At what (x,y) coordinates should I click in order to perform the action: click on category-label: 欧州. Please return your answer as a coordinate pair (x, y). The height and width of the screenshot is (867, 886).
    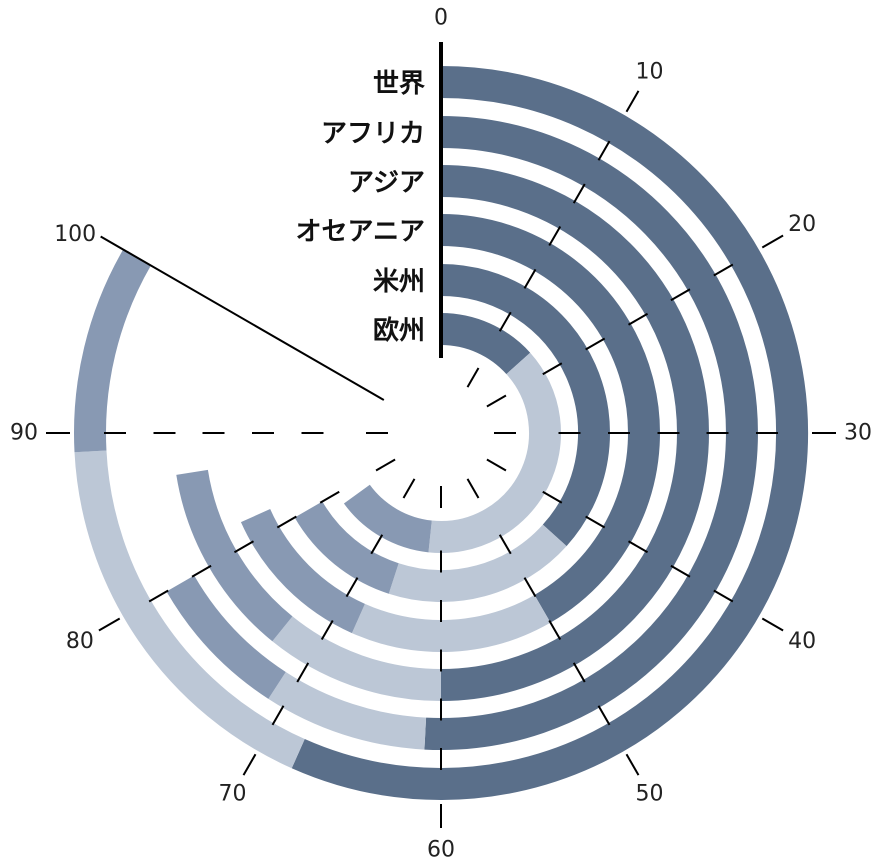
    Looking at the image, I should click on (399, 330).